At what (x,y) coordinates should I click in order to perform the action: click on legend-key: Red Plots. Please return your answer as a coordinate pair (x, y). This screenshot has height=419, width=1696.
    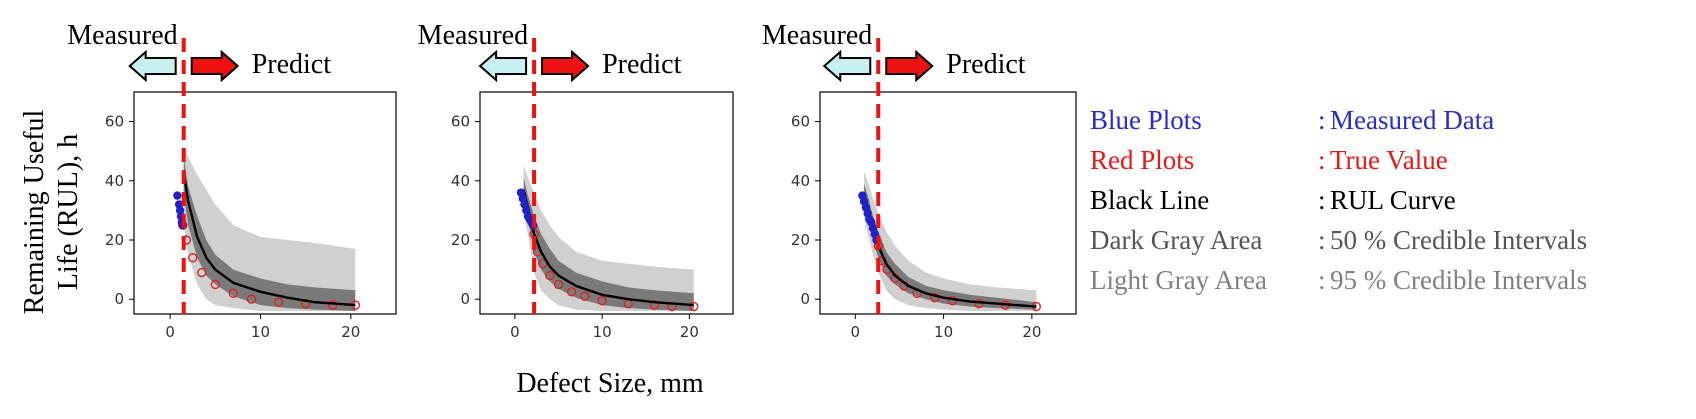
    Looking at the image, I should click on (1142, 160).